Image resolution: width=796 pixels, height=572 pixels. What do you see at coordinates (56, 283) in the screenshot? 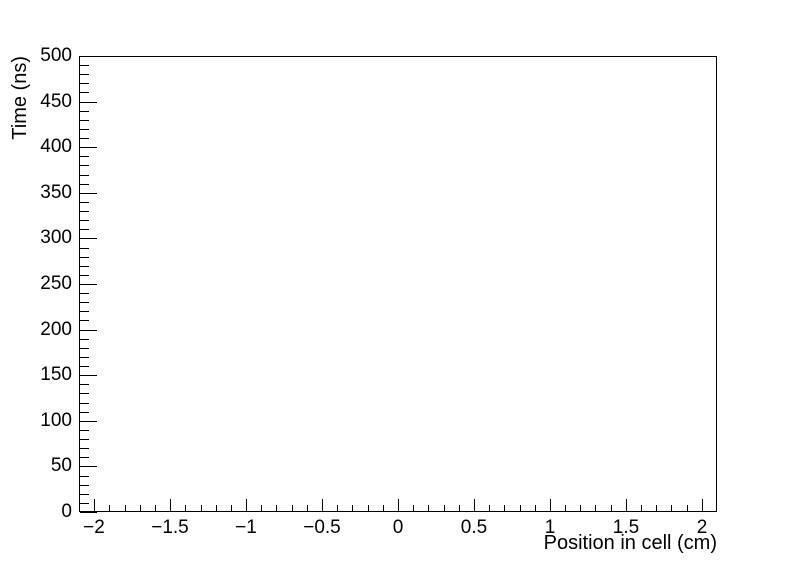
I see `y-tick-label: 250` at bounding box center [56, 283].